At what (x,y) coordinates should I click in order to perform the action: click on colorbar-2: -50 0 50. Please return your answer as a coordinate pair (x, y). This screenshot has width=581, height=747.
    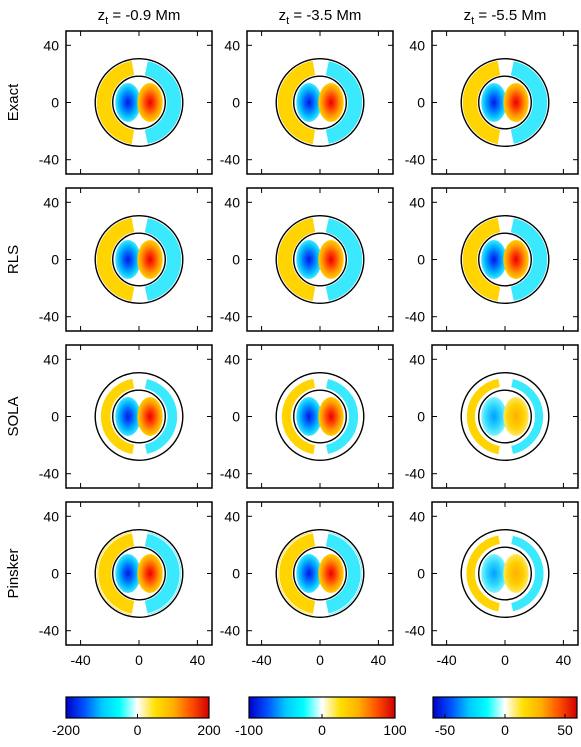
    Looking at the image, I should click on (505, 717).